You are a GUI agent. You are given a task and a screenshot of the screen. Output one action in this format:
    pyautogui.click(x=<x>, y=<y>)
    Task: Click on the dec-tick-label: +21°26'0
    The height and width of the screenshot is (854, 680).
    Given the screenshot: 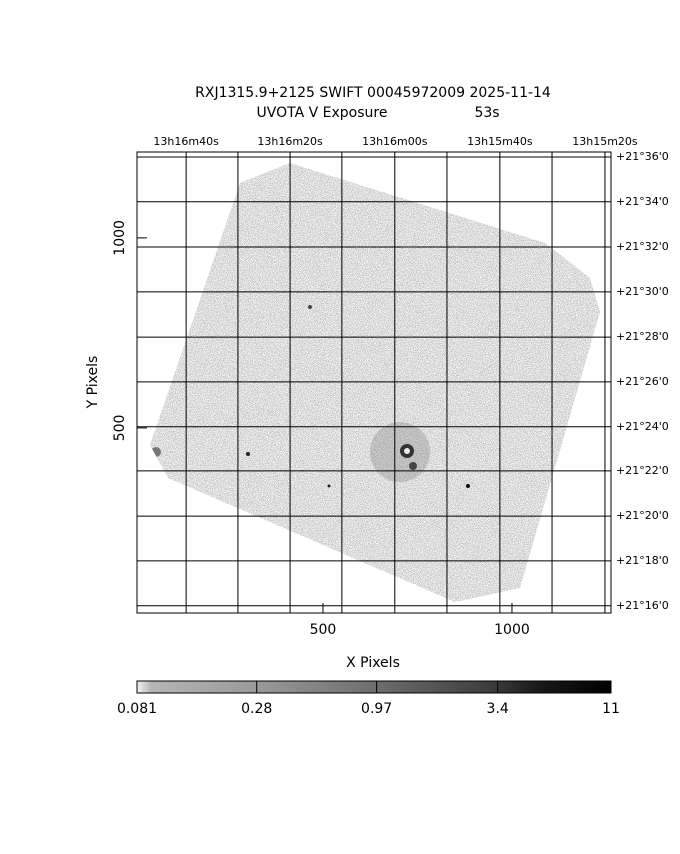 What is the action you would take?
    pyautogui.click(x=642, y=381)
    